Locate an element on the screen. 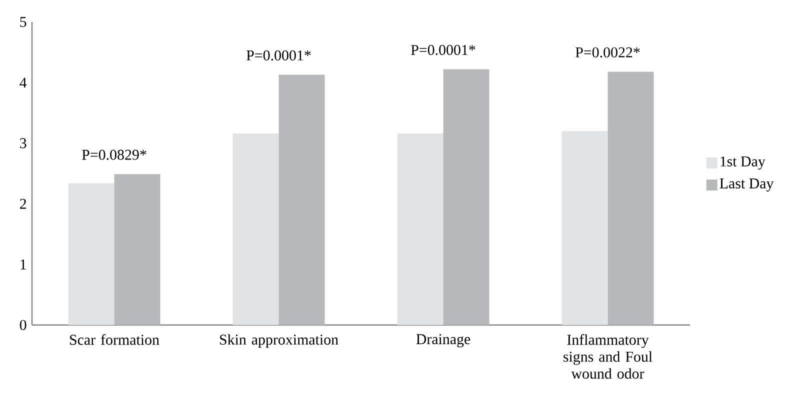  y-tick-label: 5 is located at coordinates (23, 22).